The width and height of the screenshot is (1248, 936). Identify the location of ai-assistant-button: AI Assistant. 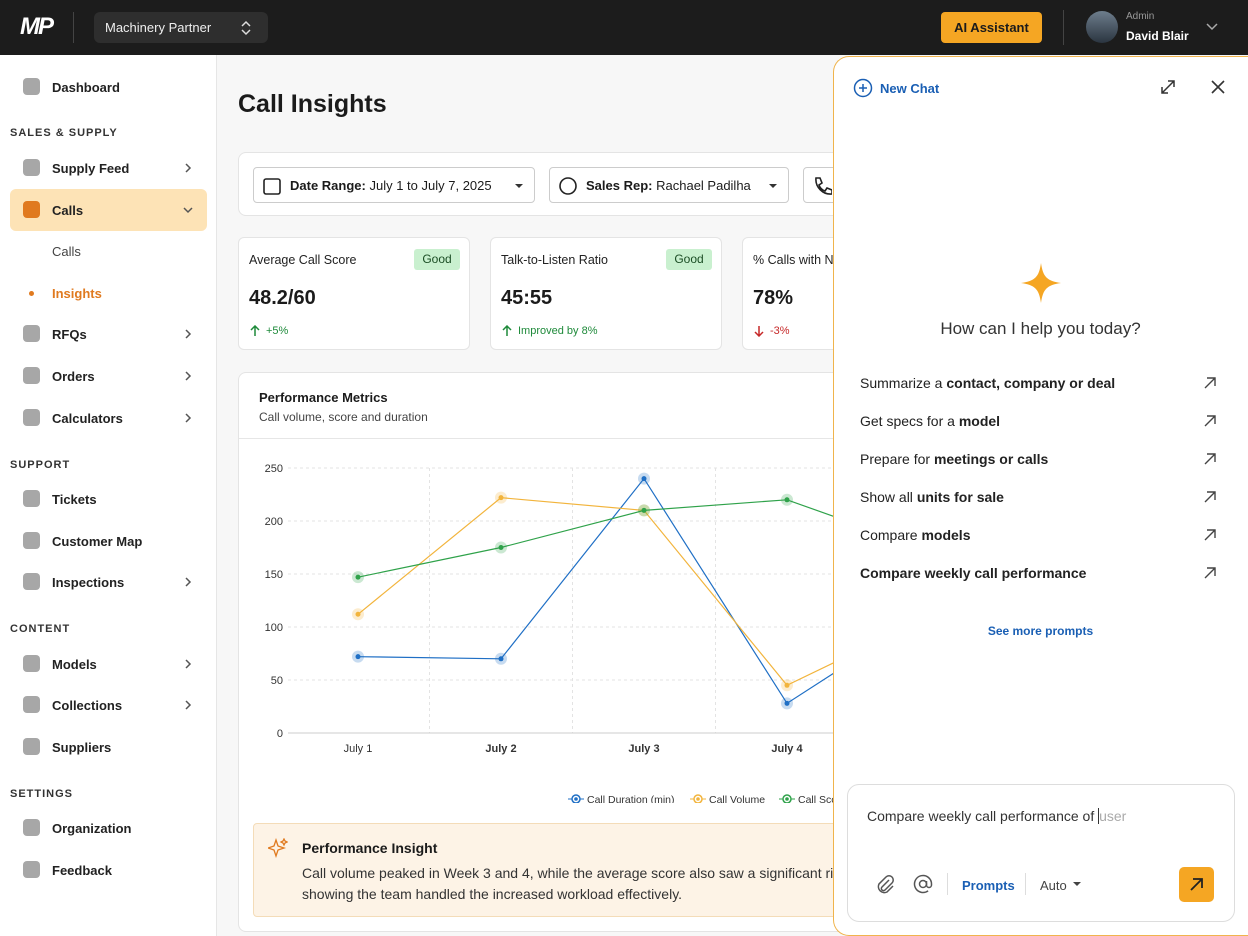
(991, 27).